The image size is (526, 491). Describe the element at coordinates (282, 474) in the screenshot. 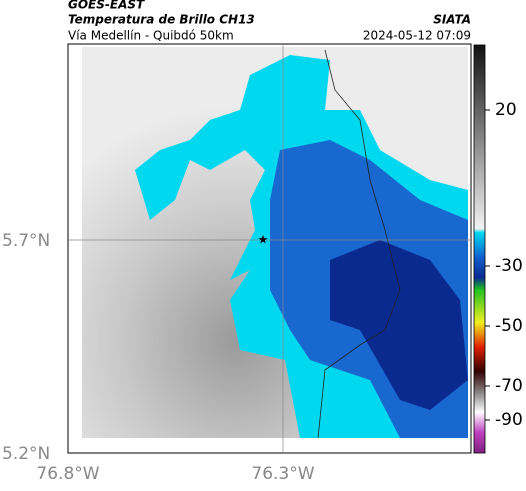

I see `lon-label: 76.3°W` at that location.